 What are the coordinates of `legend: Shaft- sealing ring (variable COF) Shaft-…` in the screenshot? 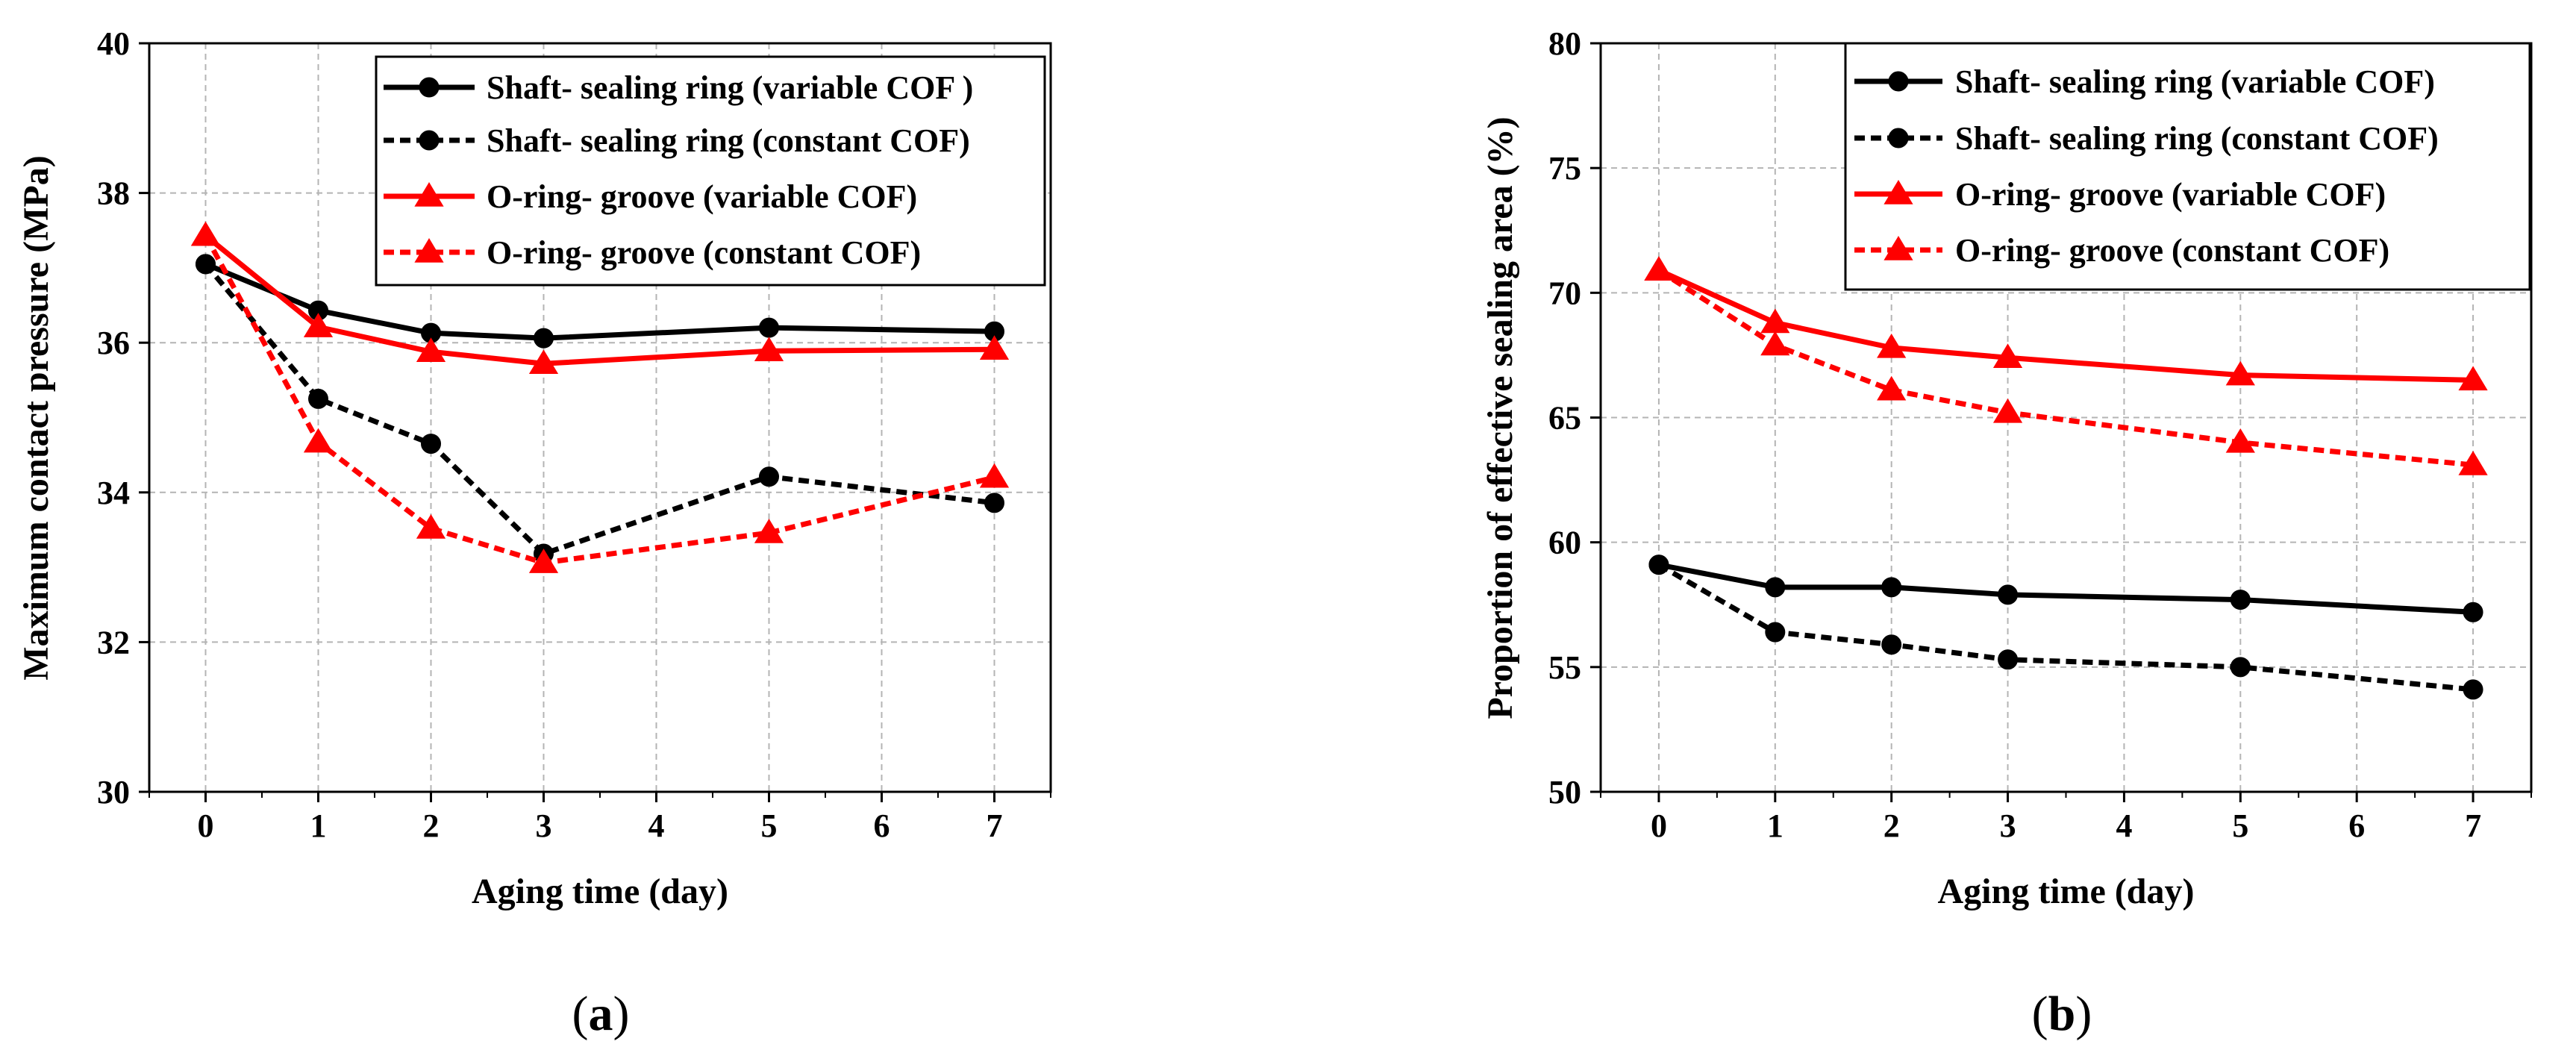 It's located at (2187, 166).